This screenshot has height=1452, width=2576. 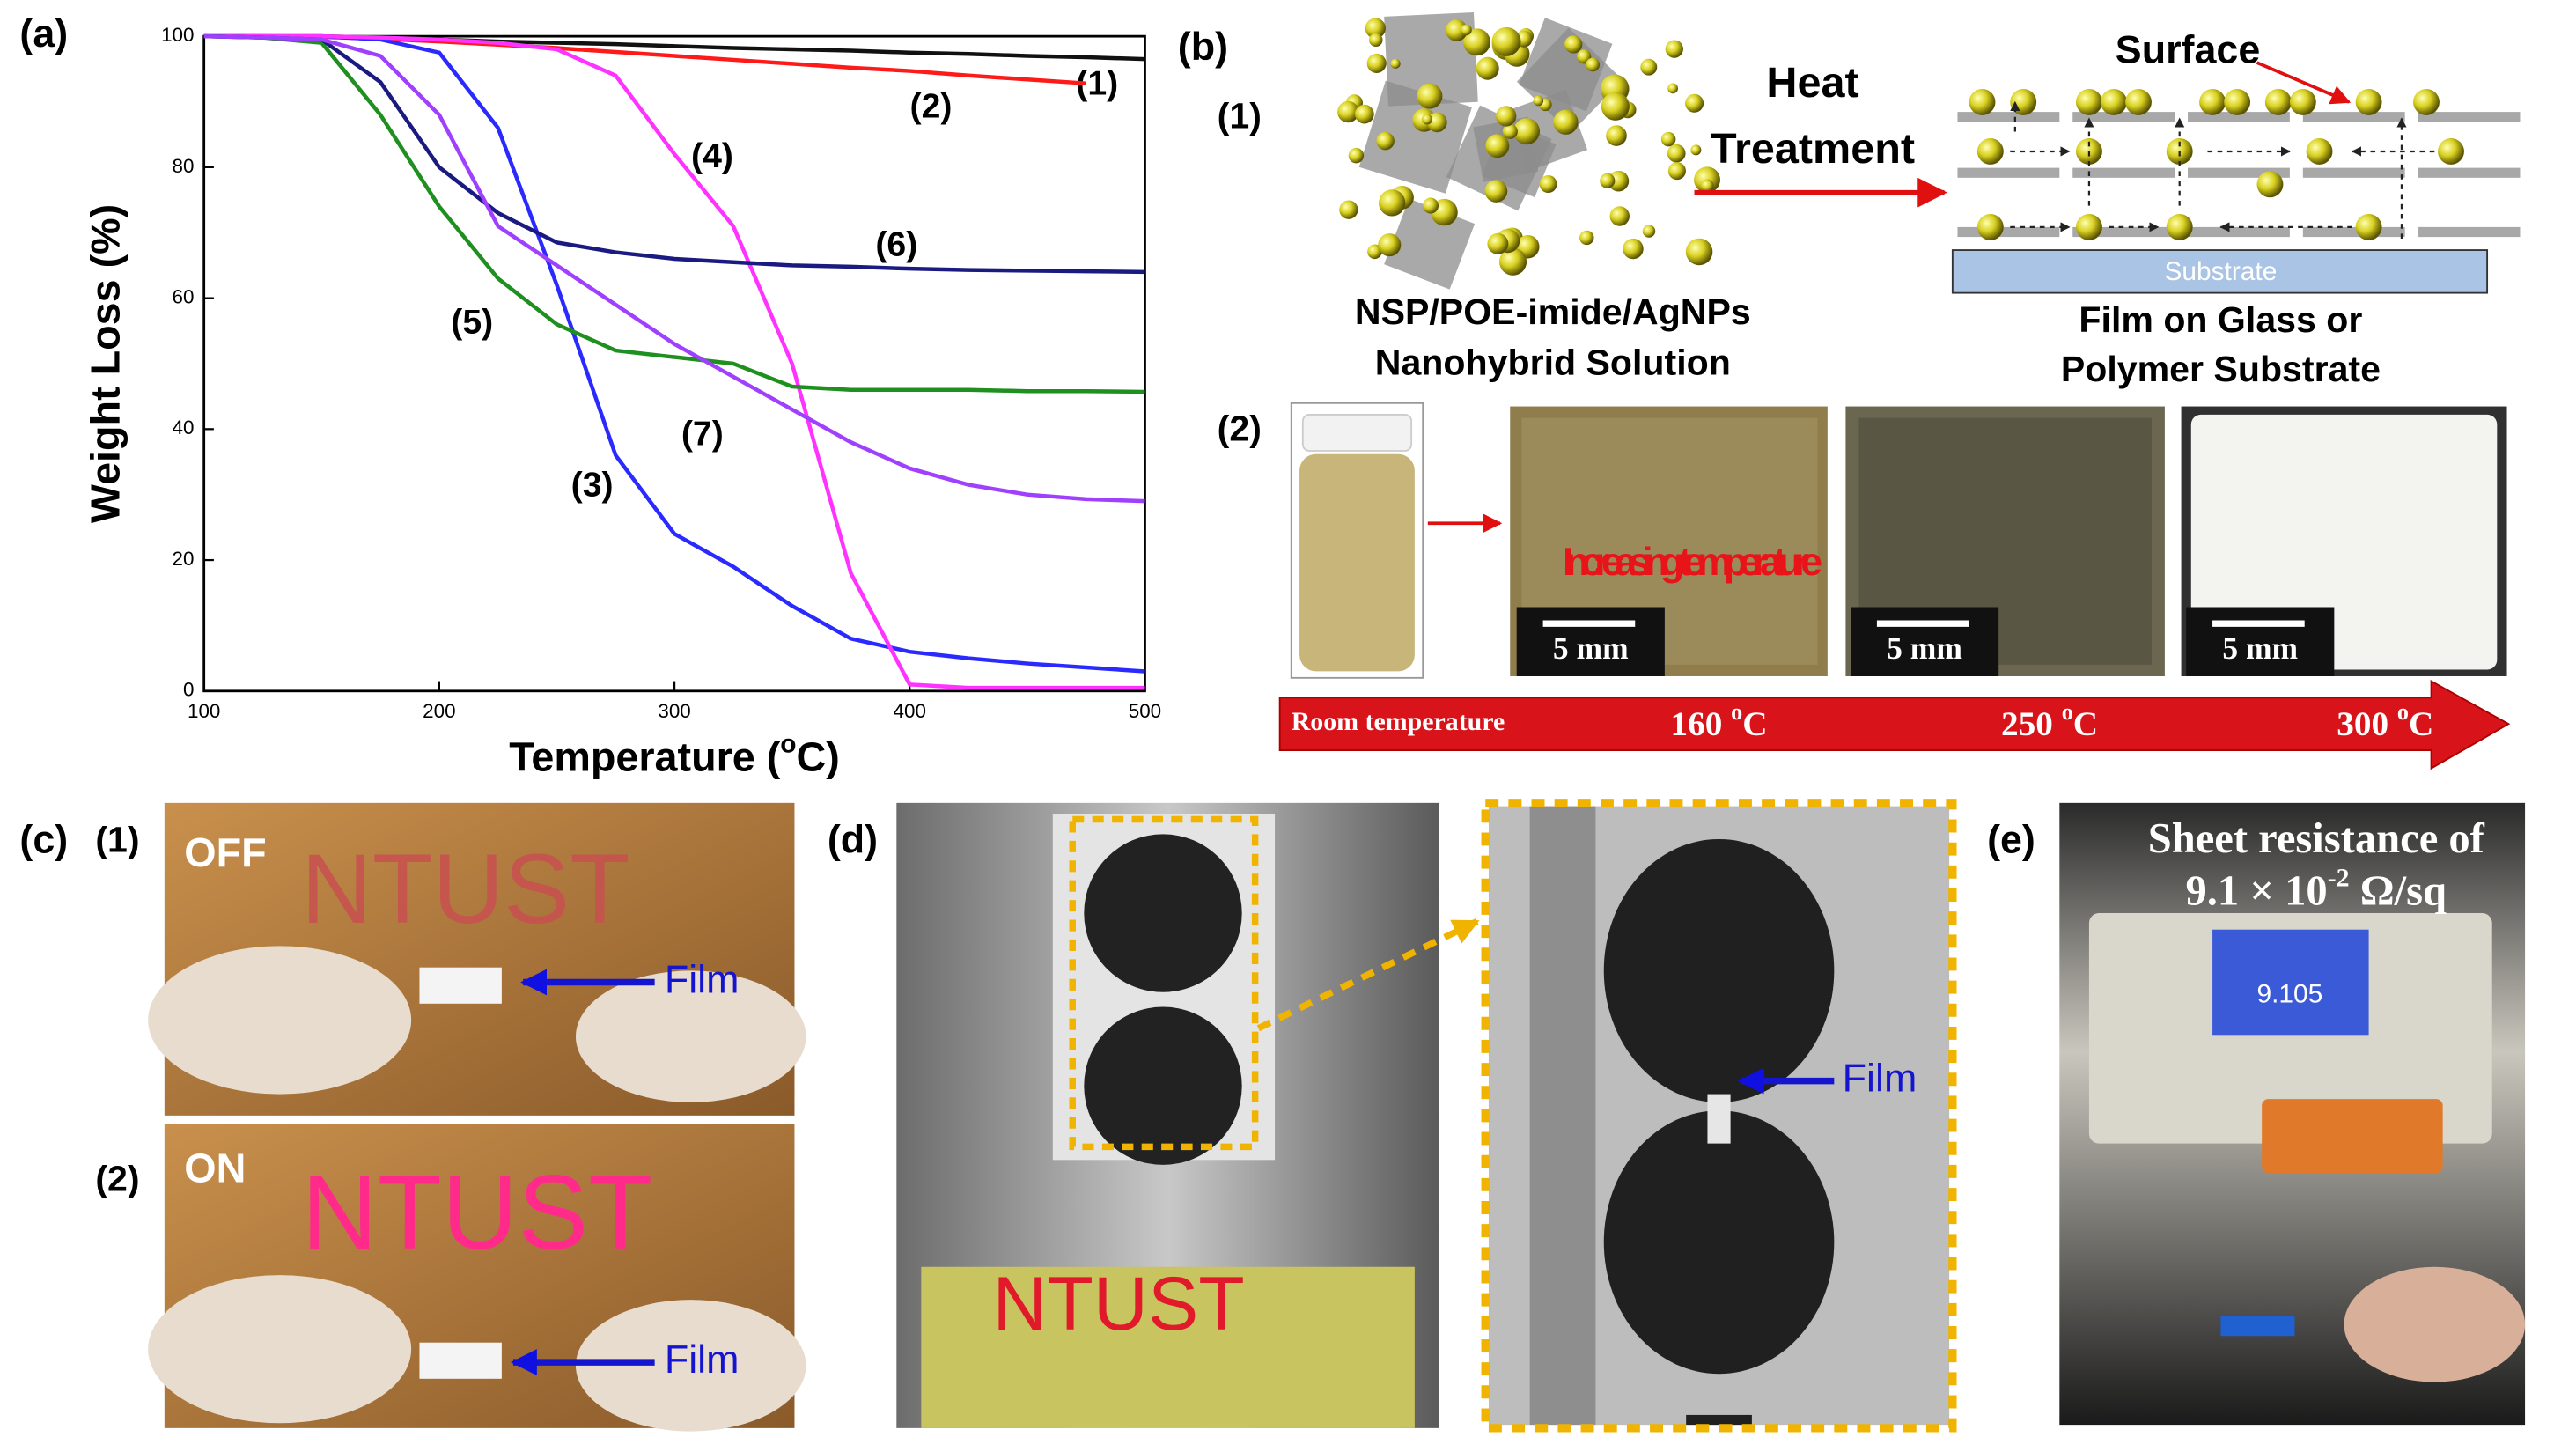 What do you see at coordinates (1720, 721) in the screenshot?
I see `temperature-label: 160 oC` at bounding box center [1720, 721].